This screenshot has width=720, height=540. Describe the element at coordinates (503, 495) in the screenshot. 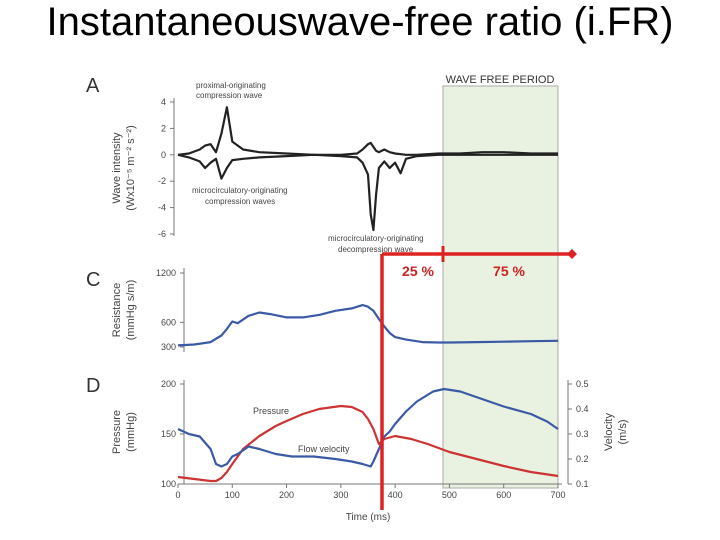

I see `panel-d-xtick-label: 600` at that location.